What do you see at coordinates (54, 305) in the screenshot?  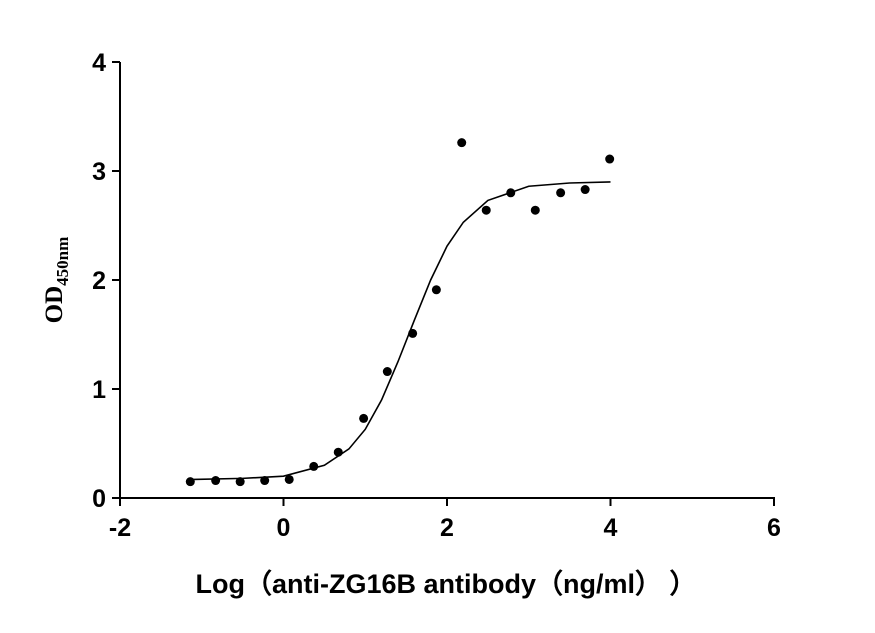 I see `y-label-main: OD` at bounding box center [54, 305].